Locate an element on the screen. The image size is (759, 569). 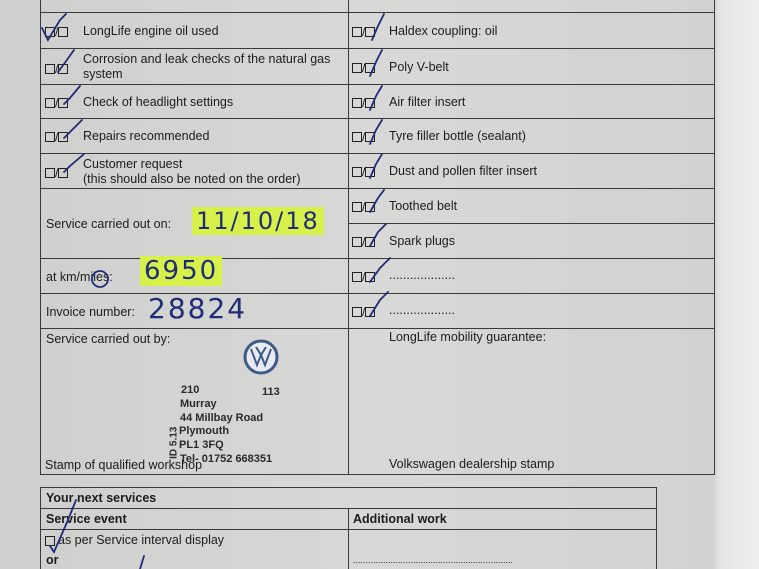
invoice-label: Invoice number: is located at coordinates (90, 312).